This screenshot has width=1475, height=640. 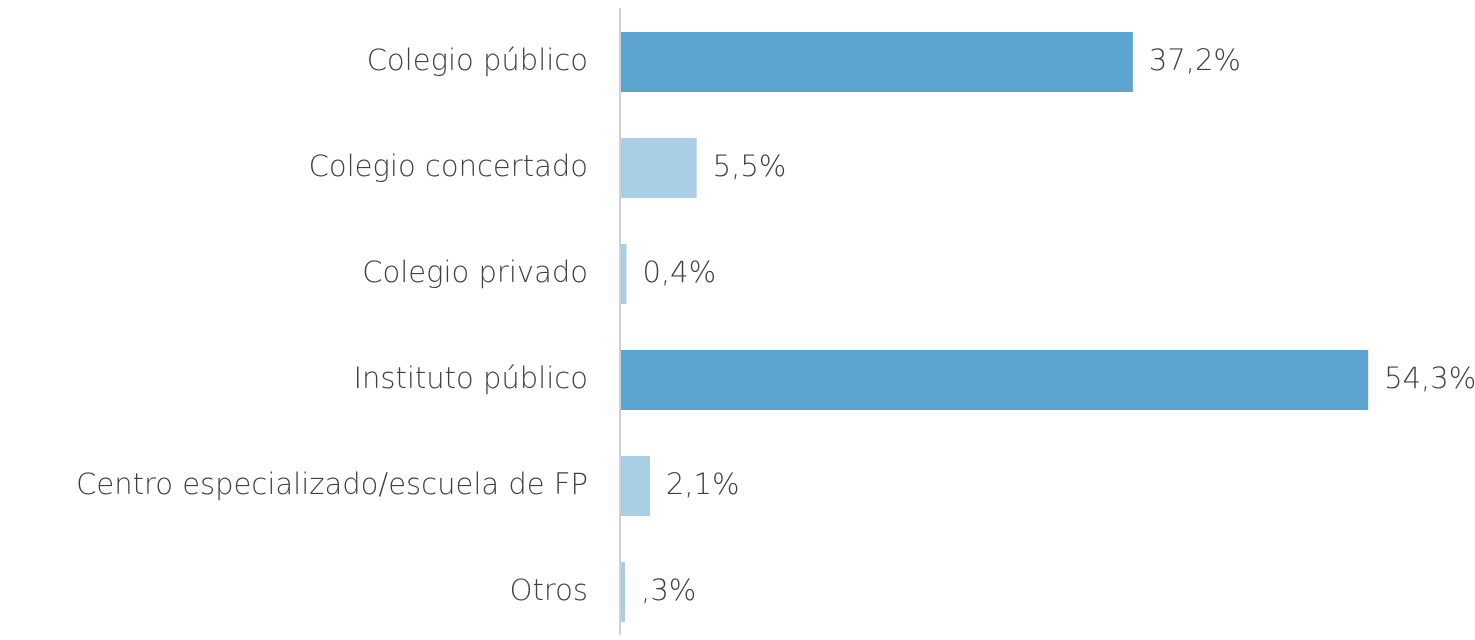 I want to click on value-label: 54,3%, so click(x=1429, y=378).